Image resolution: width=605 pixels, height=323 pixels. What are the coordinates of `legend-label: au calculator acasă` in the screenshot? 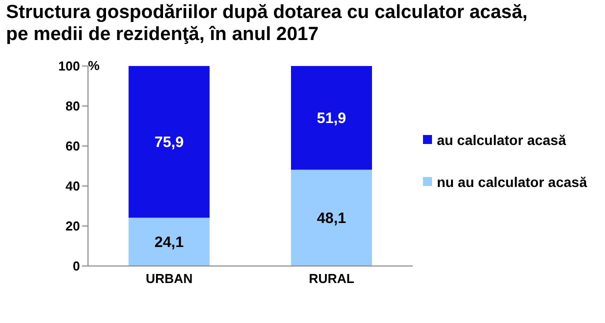 It's located at (501, 140).